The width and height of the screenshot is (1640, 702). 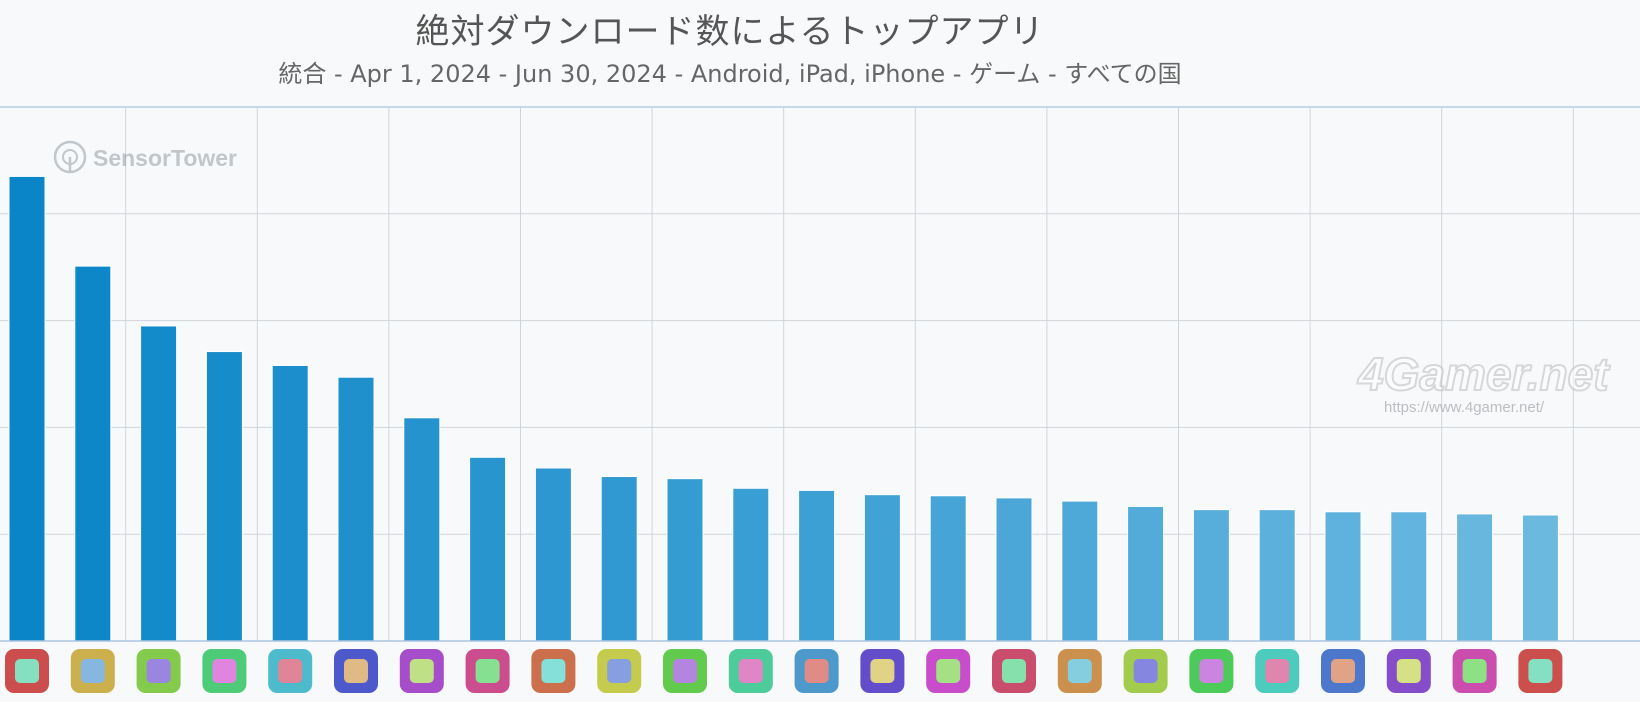 I want to click on fourgamer-logo-text: 4Gamer.net, so click(x=1483, y=374).